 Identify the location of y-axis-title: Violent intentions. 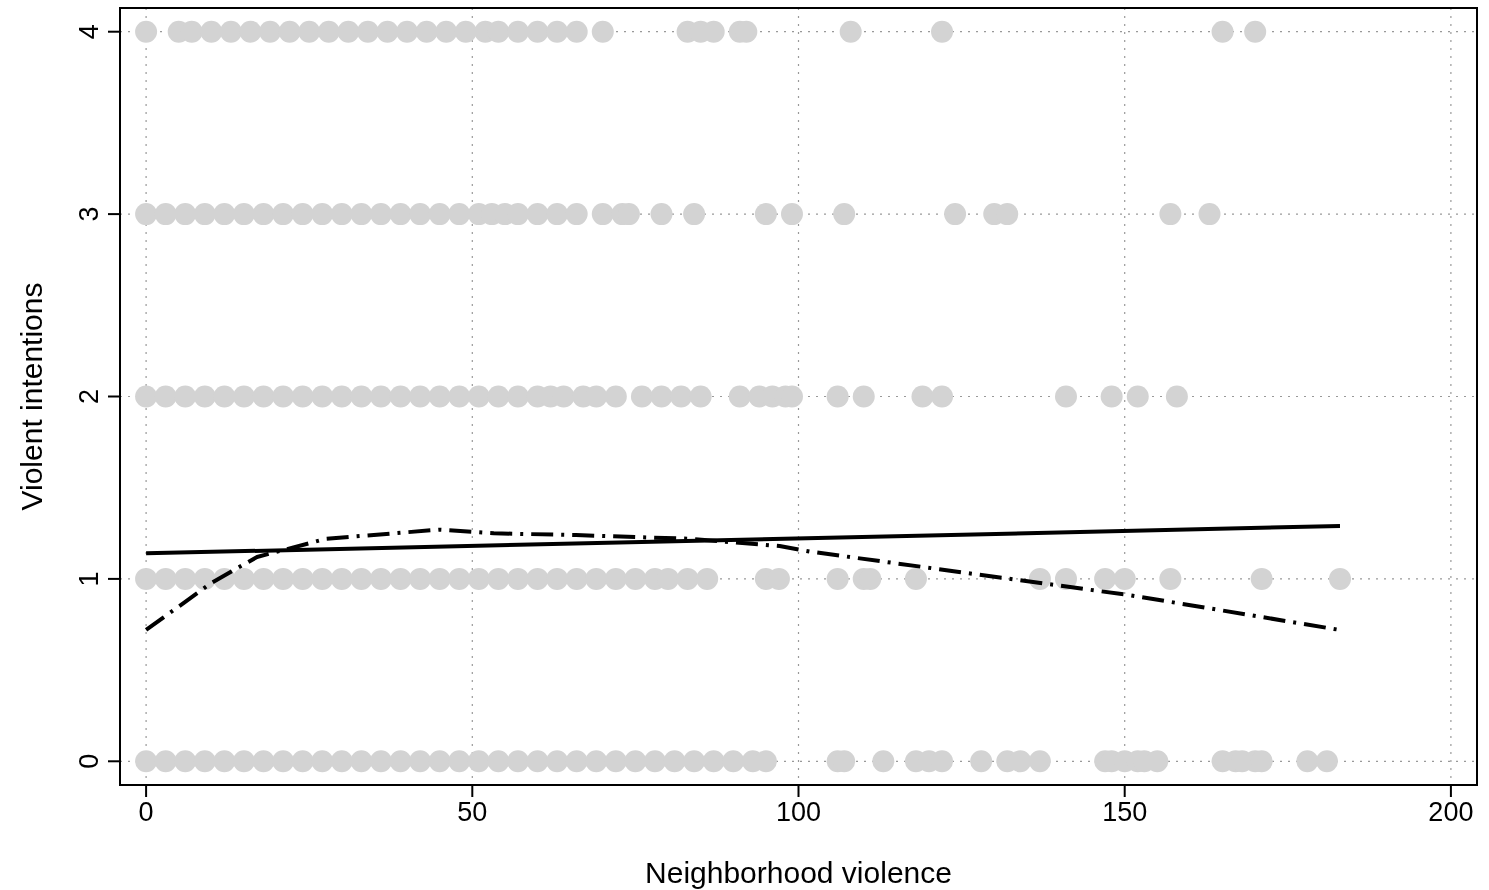
(31, 396).